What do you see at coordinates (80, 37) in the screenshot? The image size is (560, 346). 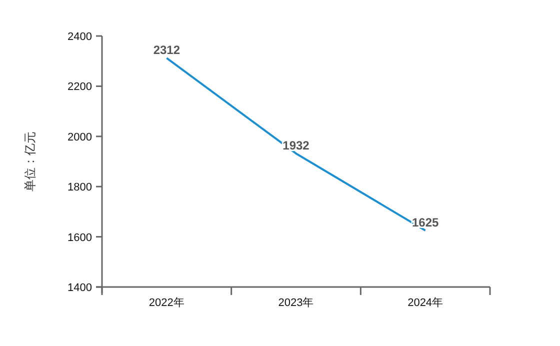 I see `y-tick-label: 2400` at bounding box center [80, 37].